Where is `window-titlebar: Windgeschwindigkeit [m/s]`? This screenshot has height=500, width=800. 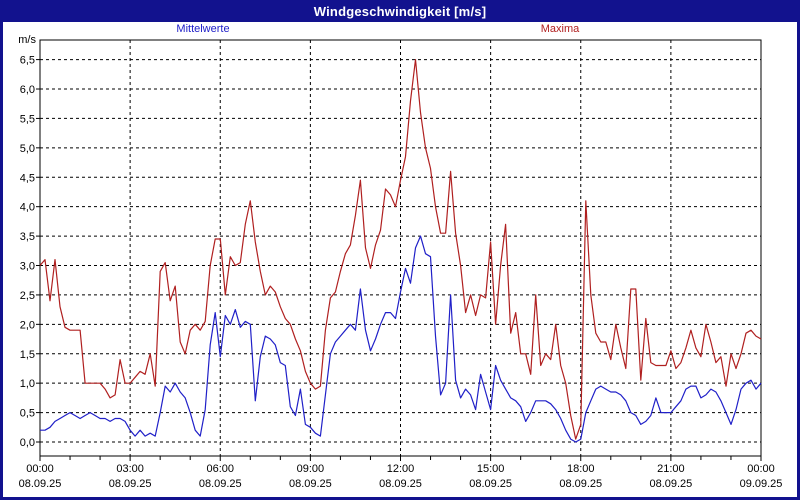 window-titlebar: Windgeschwindigkeit [m/s] is located at coordinates (400, 11).